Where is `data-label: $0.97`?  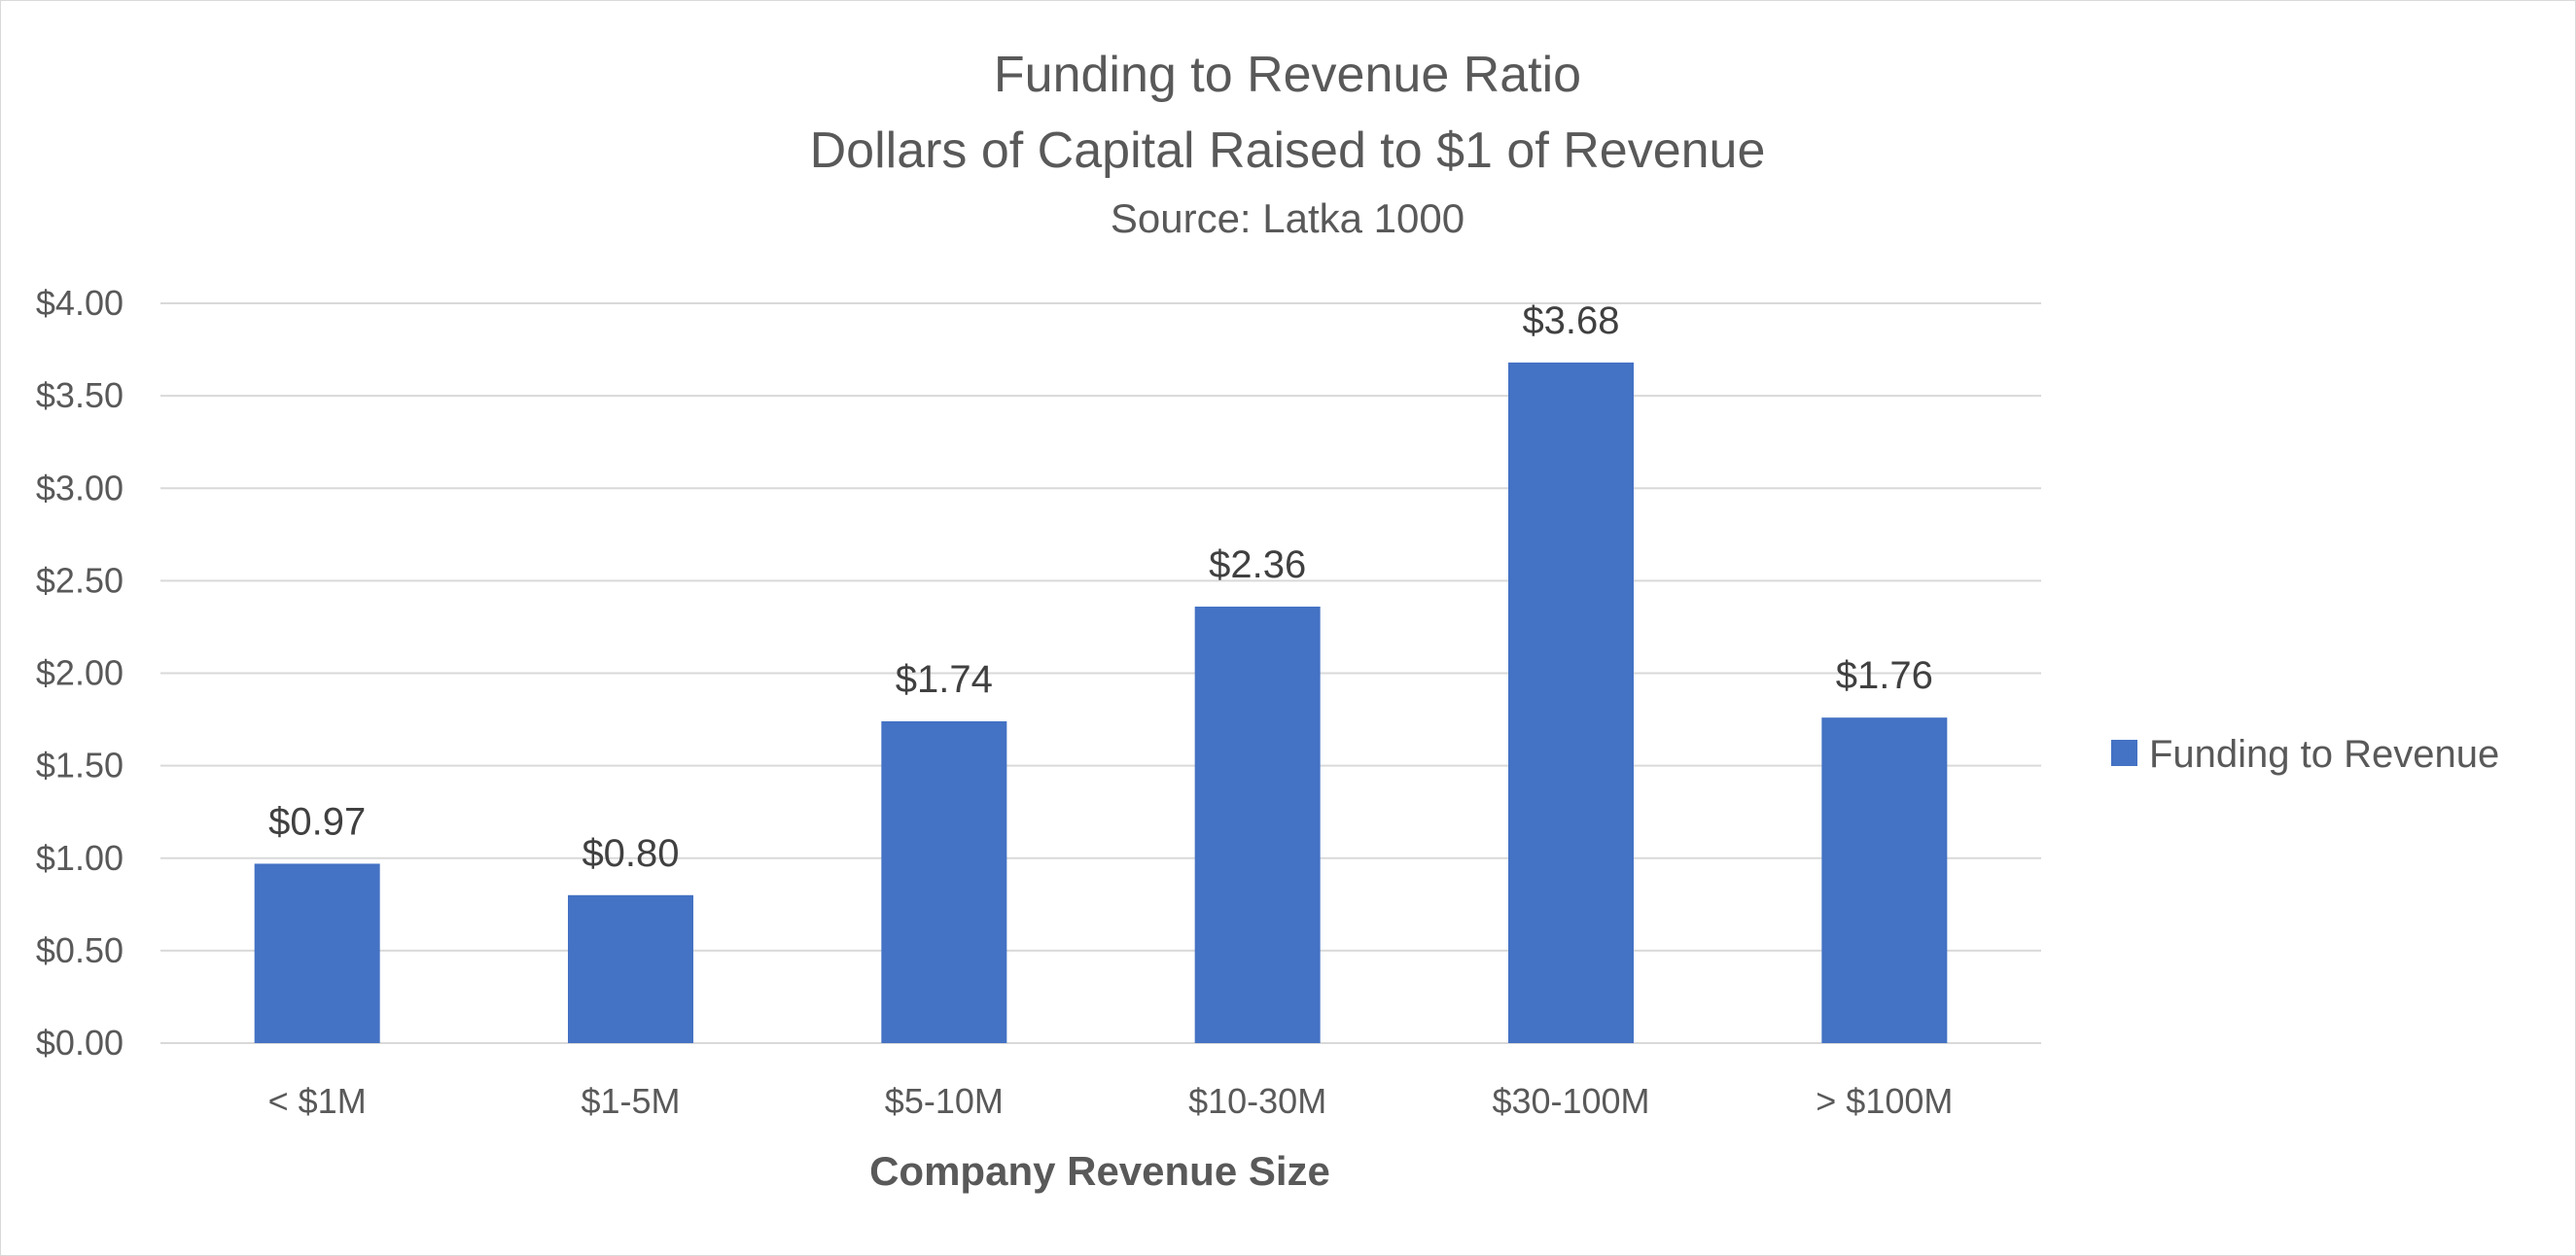 data-label: $0.97 is located at coordinates (317, 822).